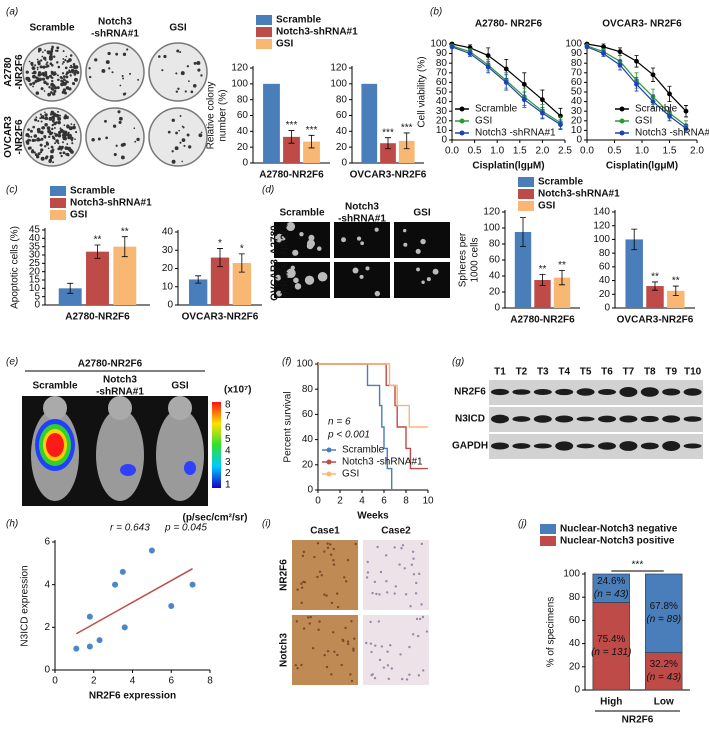 The width and height of the screenshot is (709, 730). Describe the element at coordinates (470, 446) in the screenshot. I see `row-label: GAPDH` at that location.